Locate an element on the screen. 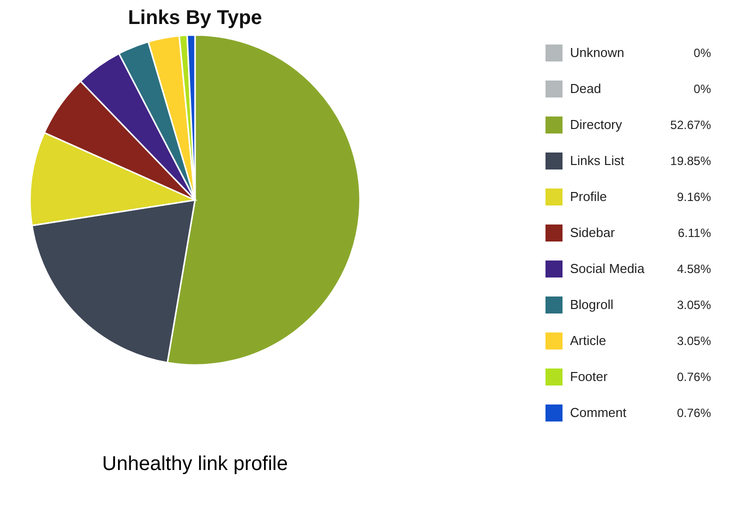 This screenshot has width=751, height=515. chart-title: Links By Type is located at coordinates (195, 18).